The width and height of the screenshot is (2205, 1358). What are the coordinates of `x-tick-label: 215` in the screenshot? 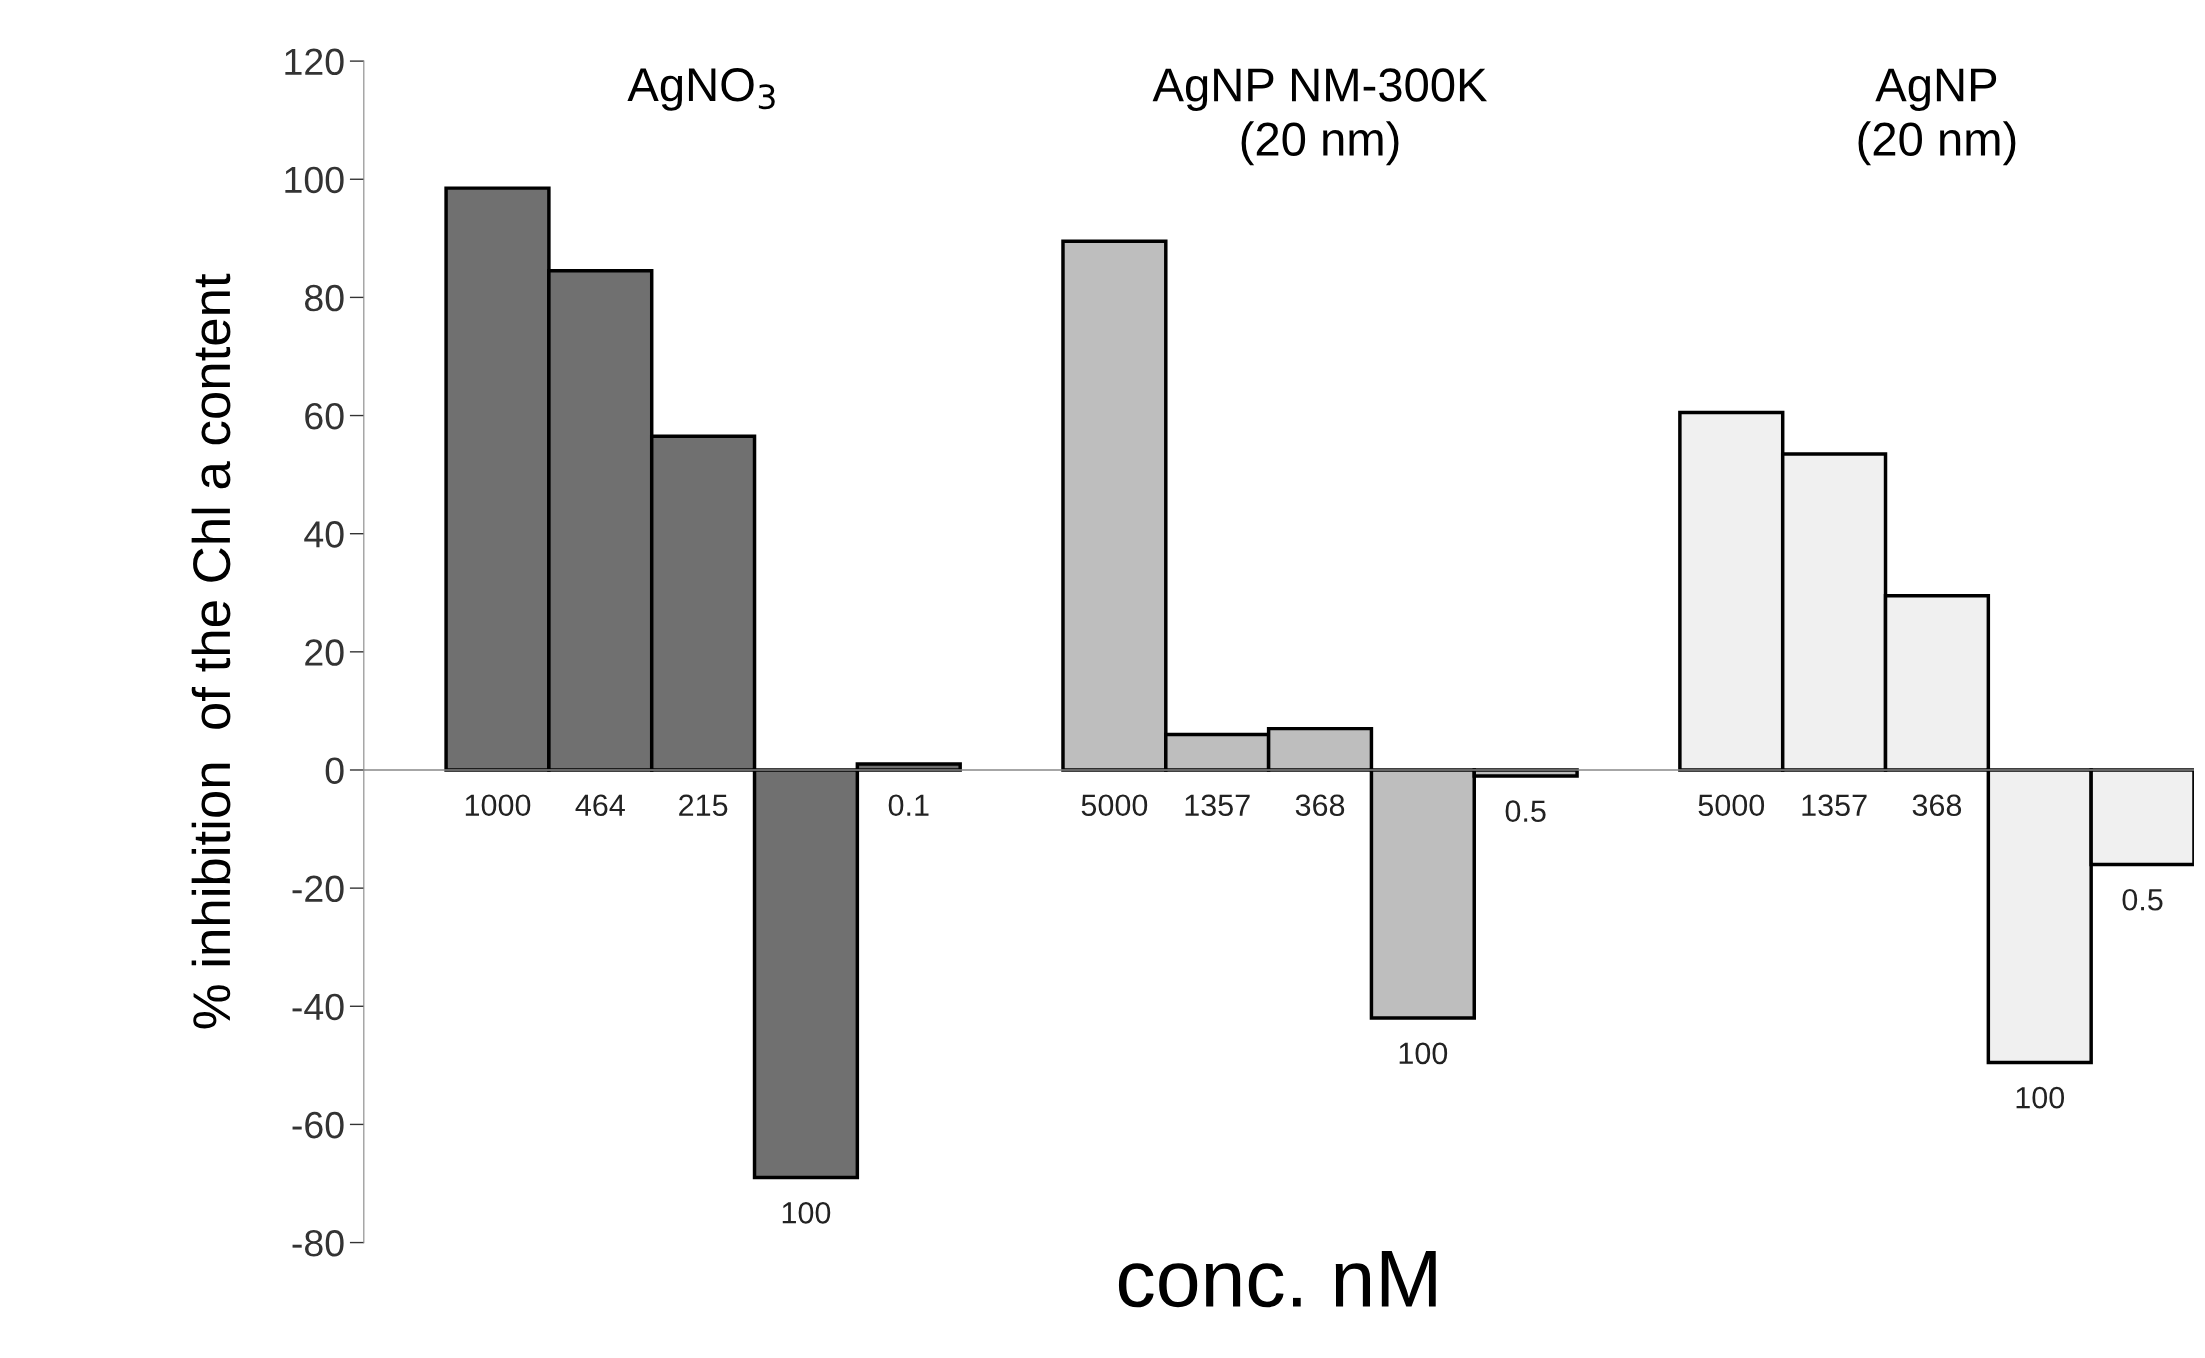 It's located at (703, 805).